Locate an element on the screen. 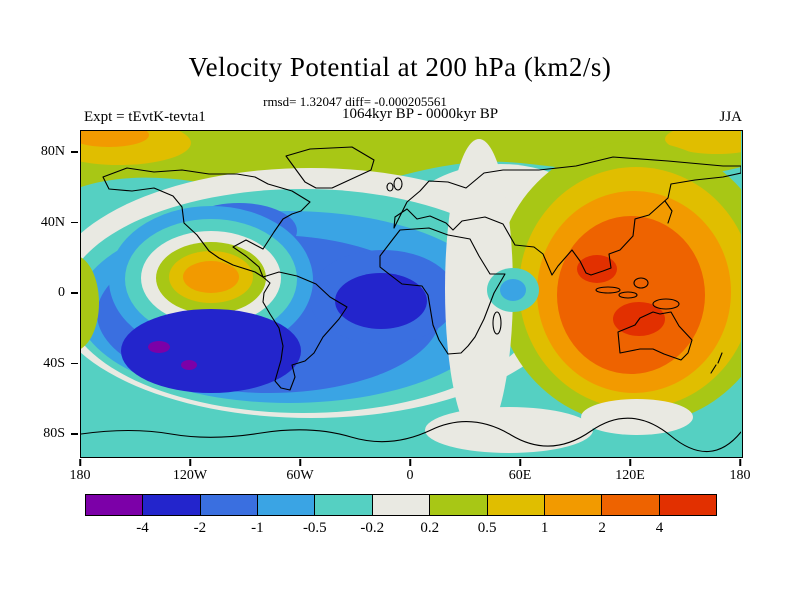 The image size is (800, 600). colorbar-tick-label: 0.5 is located at coordinates (487, 528).